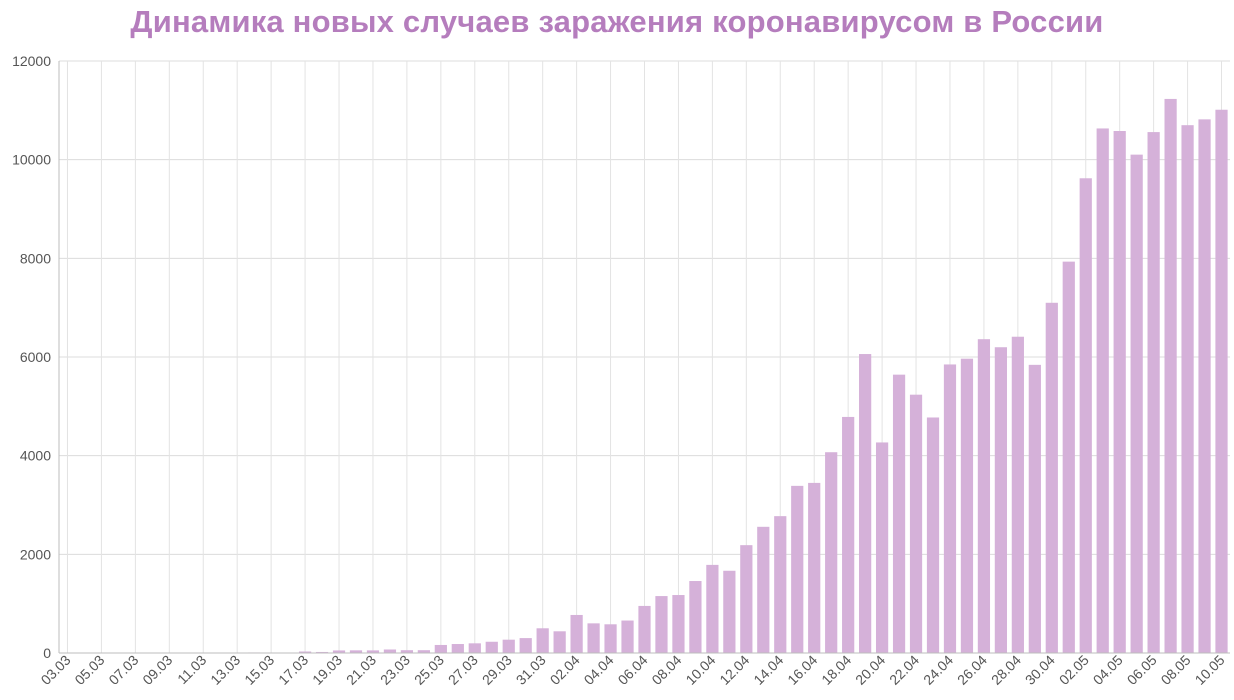  I want to click on x-tick-label: 13.03, so click(225, 670).